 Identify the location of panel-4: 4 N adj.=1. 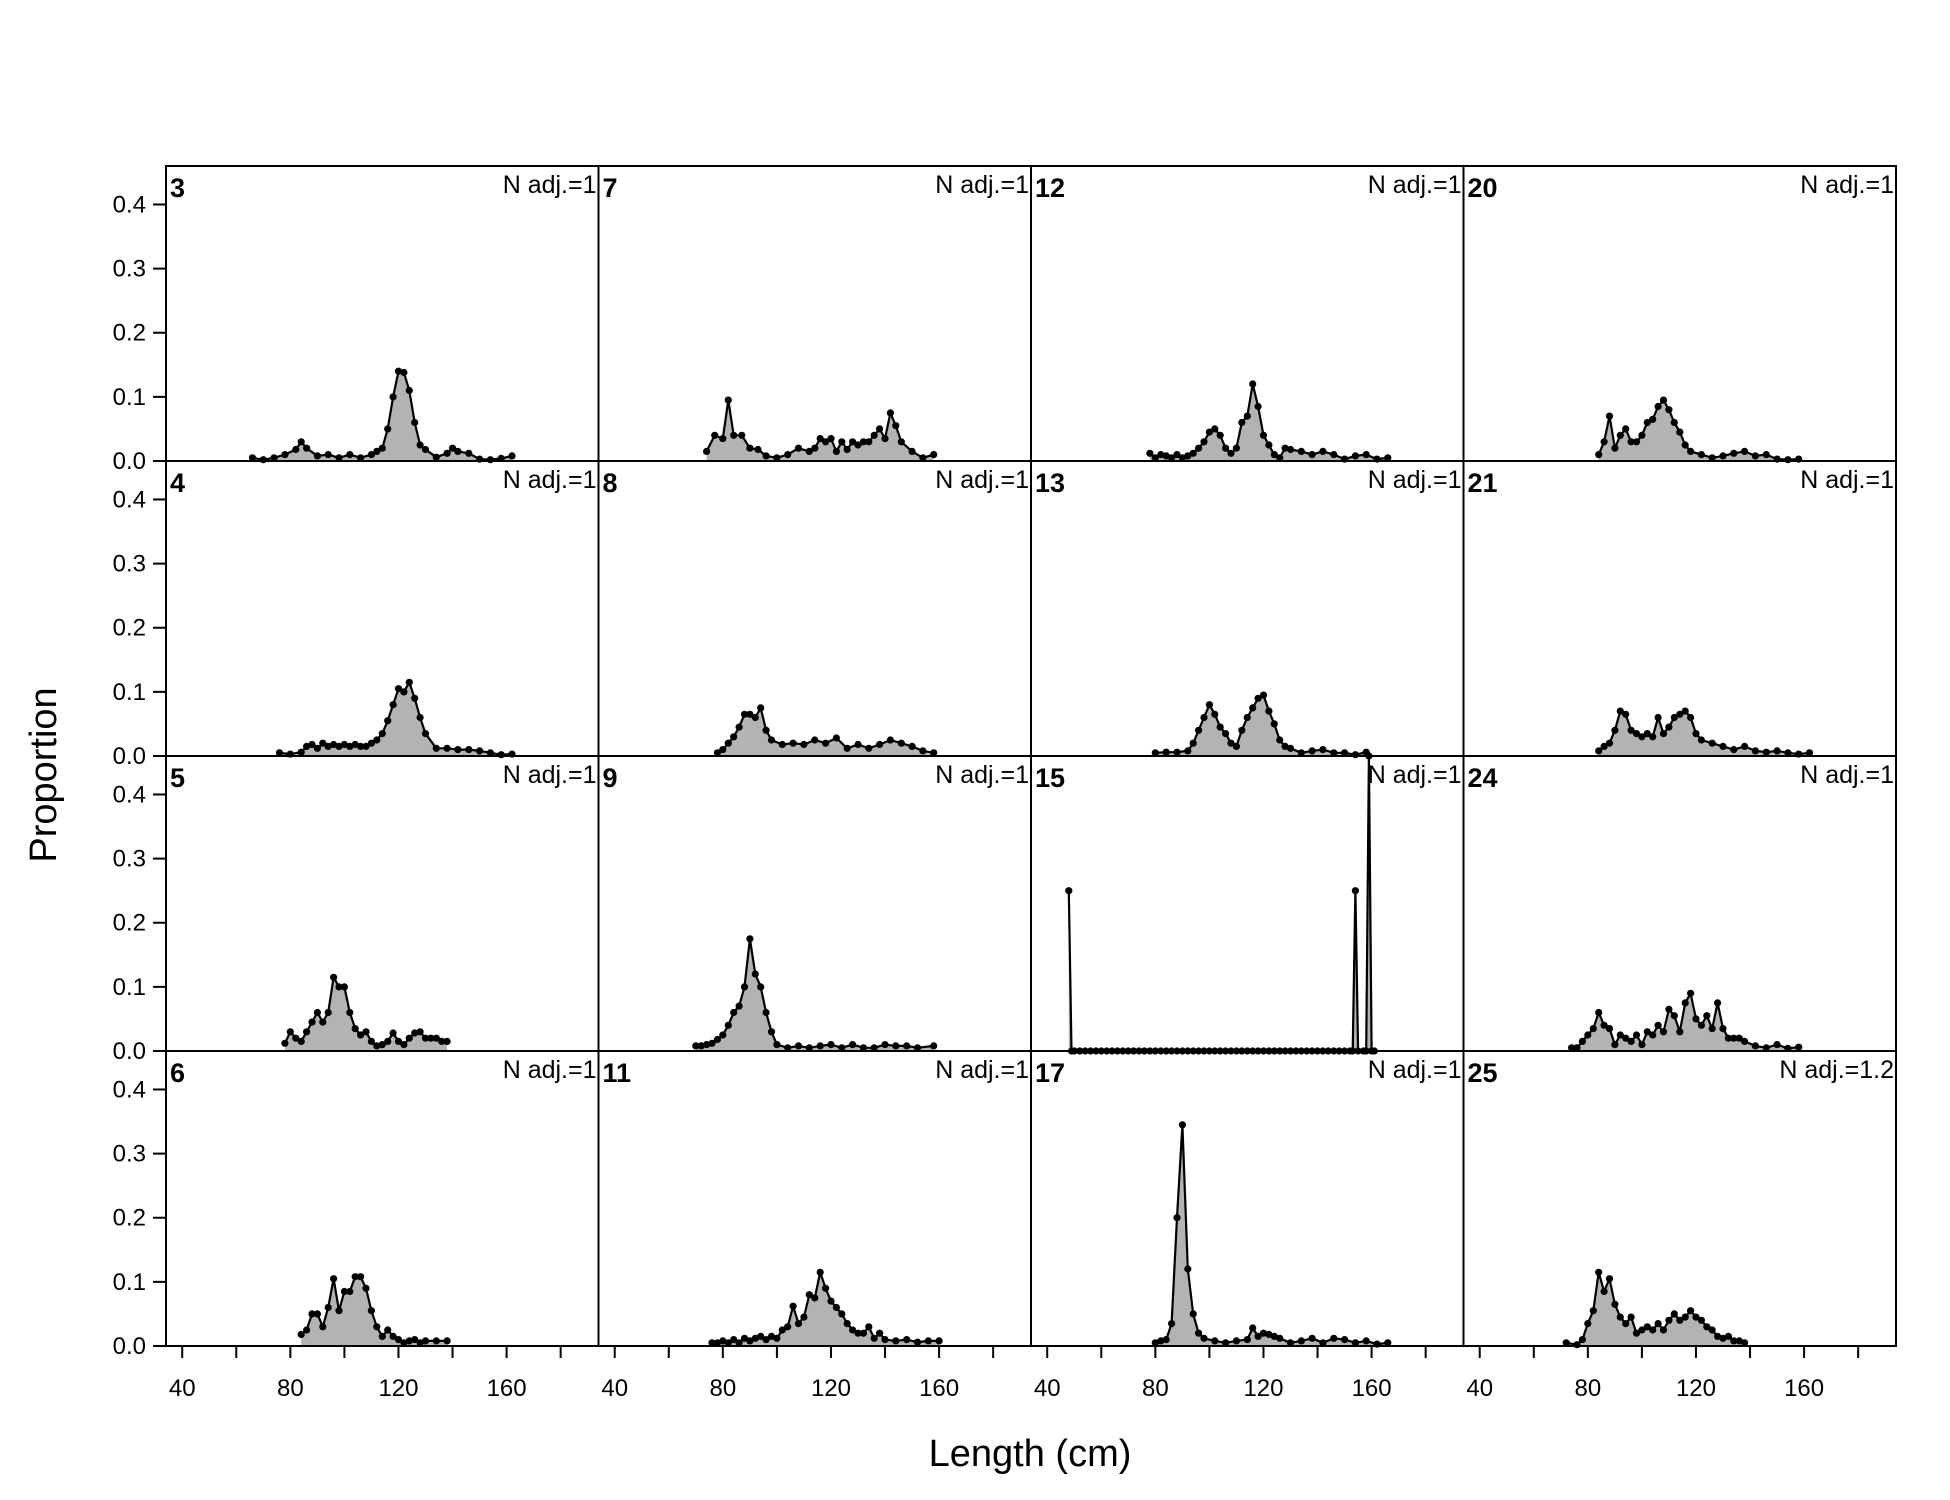
(382, 609).